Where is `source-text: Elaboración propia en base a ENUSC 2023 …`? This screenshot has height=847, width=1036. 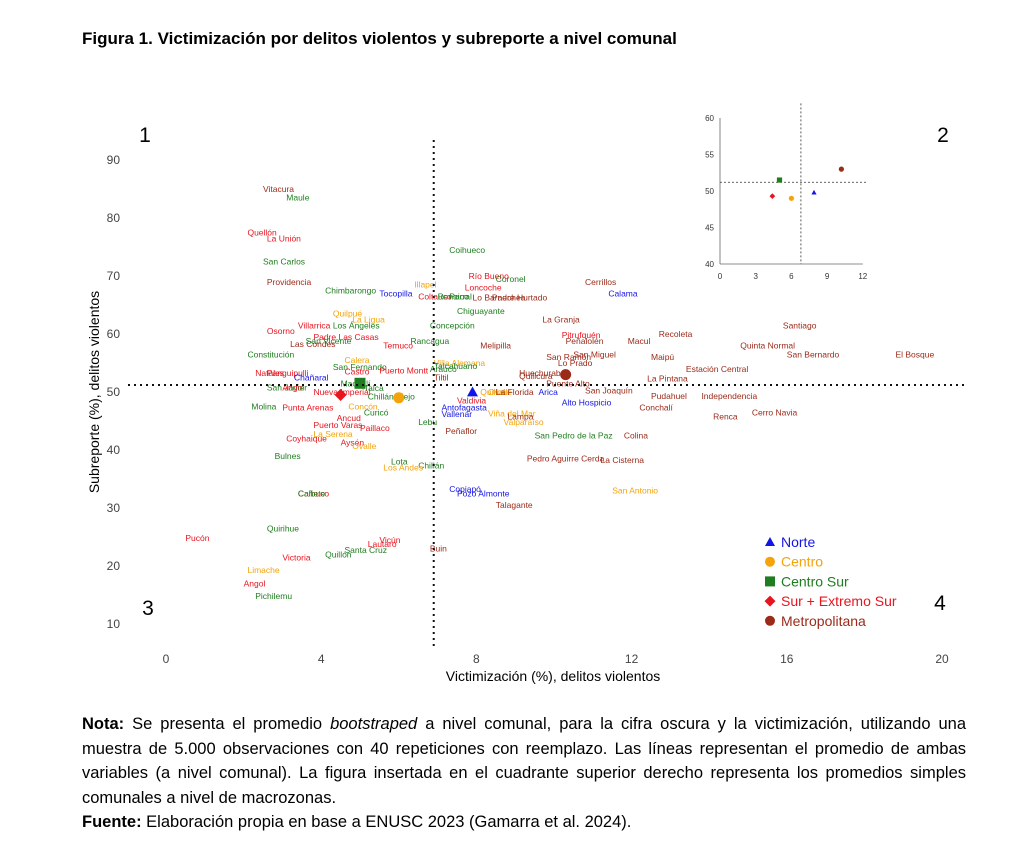
source-text: Elaboración propia en base a ENUSC 2023 … is located at coordinates (386, 822).